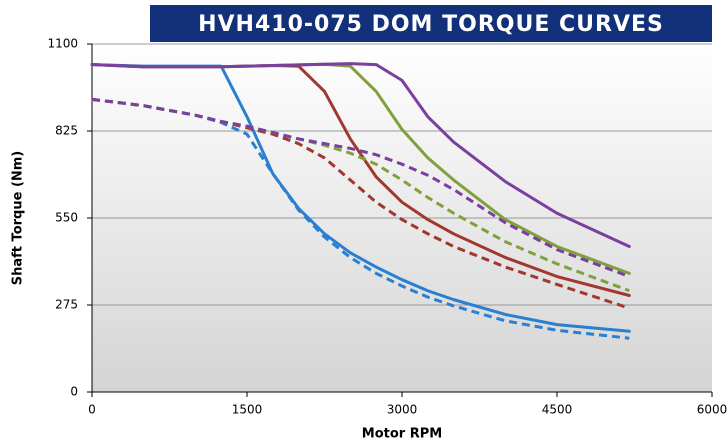 This screenshot has width=727, height=445. I want to click on x-tick-label: 0, so click(92, 410).